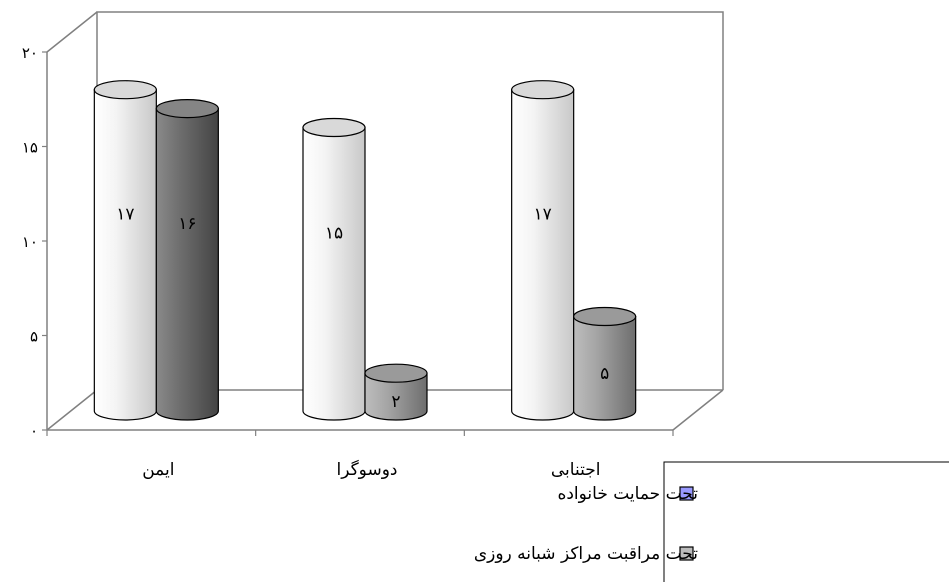 This screenshot has width=949, height=582. Describe the element at coordinates (34, 337) in the screenshot. I see `y-tick-label: ۵` at that location.